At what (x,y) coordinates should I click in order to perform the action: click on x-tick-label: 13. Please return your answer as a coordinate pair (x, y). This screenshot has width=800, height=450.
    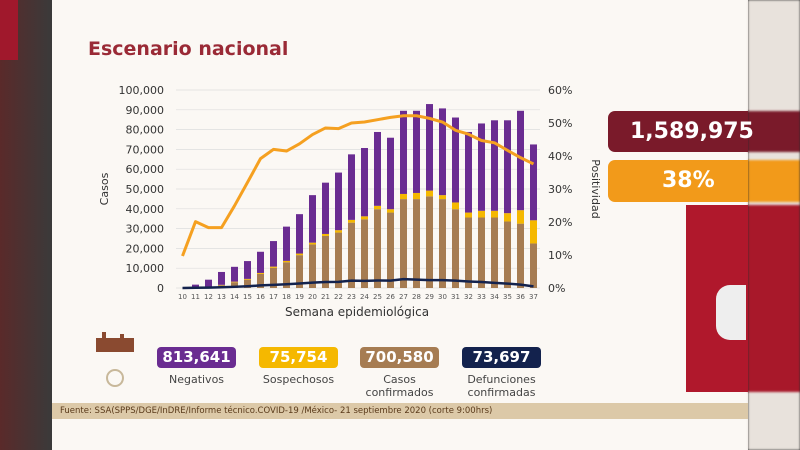
    Looking at the image, I should click on (221, 297).